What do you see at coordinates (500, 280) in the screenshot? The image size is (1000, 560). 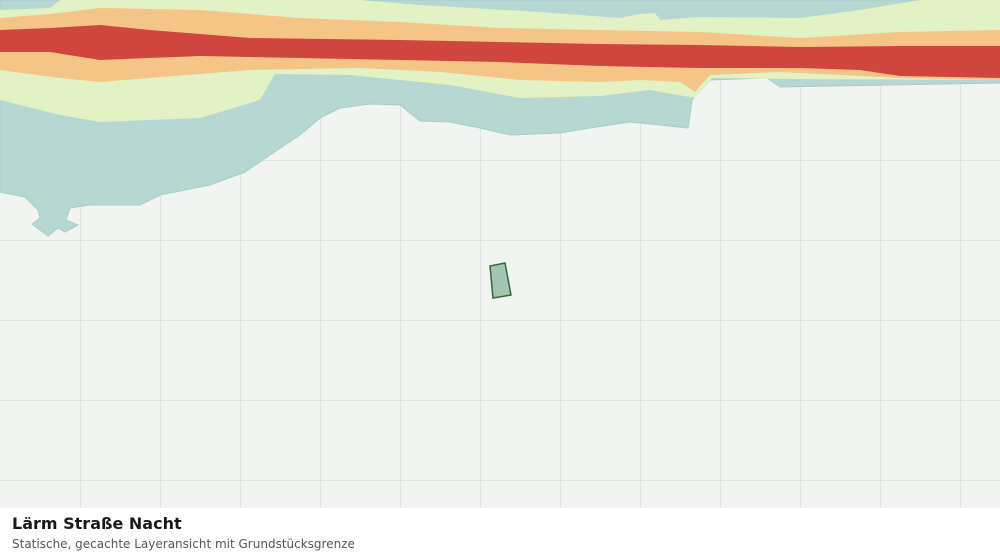 I see `parcel-boundary` at bounding box center [500, 280].